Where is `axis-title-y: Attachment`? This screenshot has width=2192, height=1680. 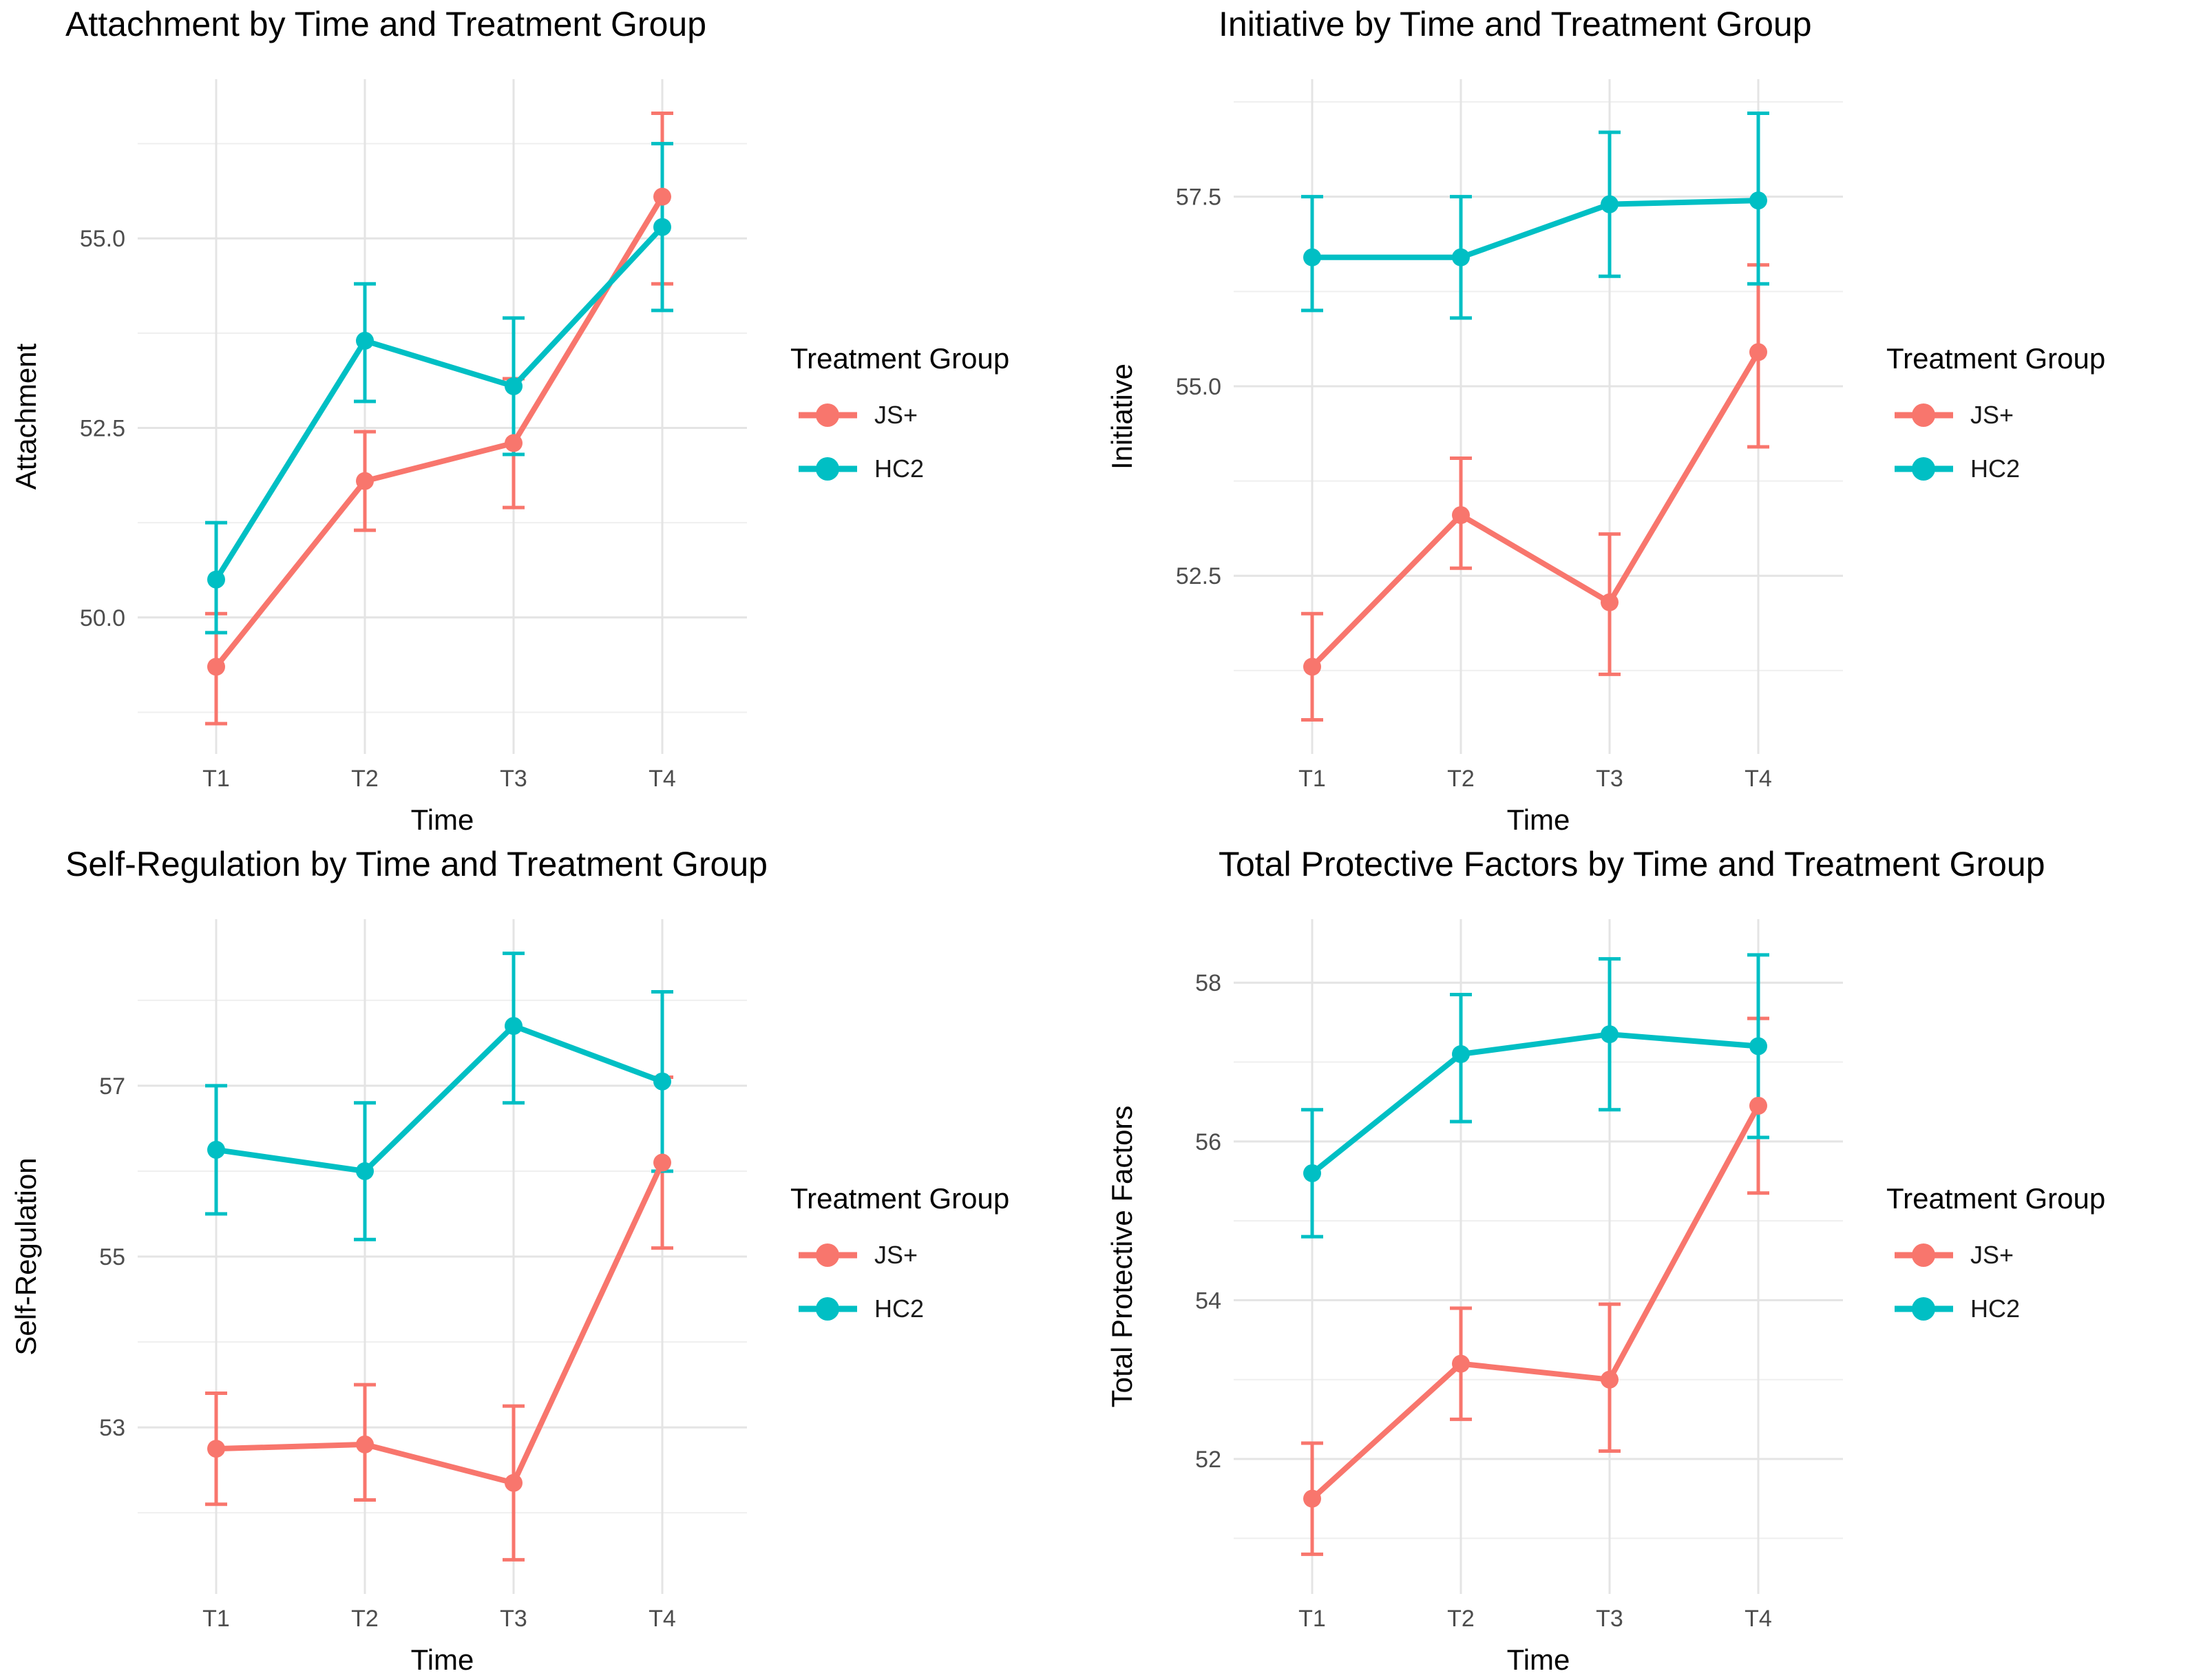
axis-title-y: Attachment is located at coordinates (26, 416).